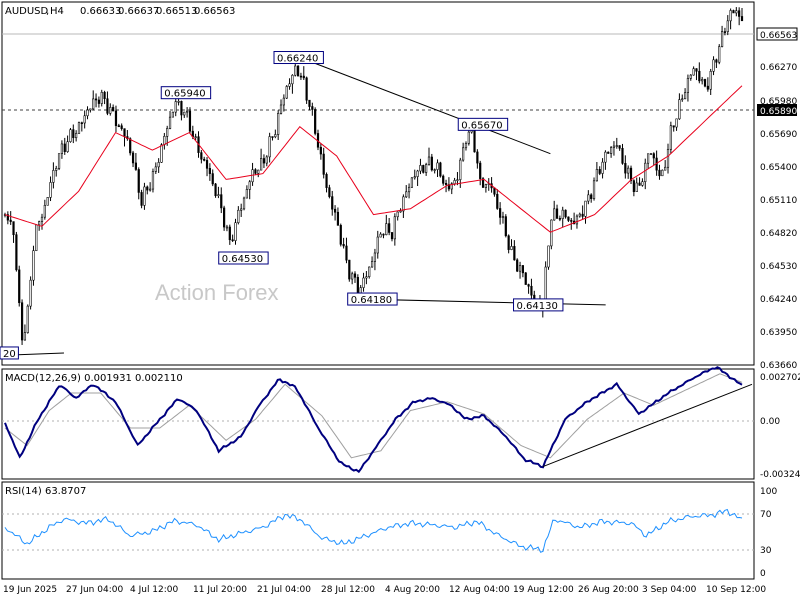 The height and width of the screenshot is (600, 800). I want to click on price-annotation: 0.64130, so click(538, 305).